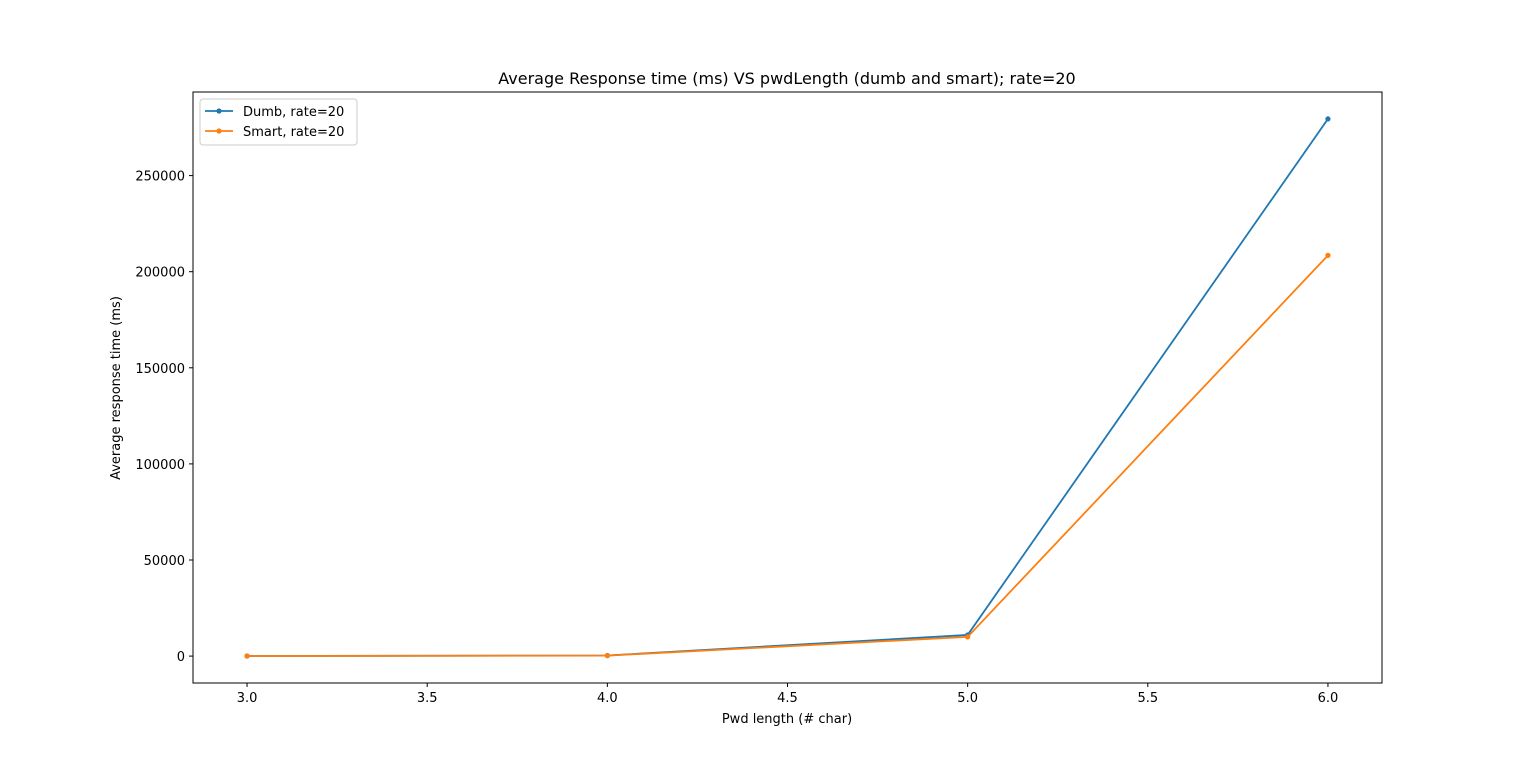 Image resolution: width=1536 pixels, height=771 pixels. I want to click on legend: Dumb, rate=20 Smart, rate=20, so click(278, 122).